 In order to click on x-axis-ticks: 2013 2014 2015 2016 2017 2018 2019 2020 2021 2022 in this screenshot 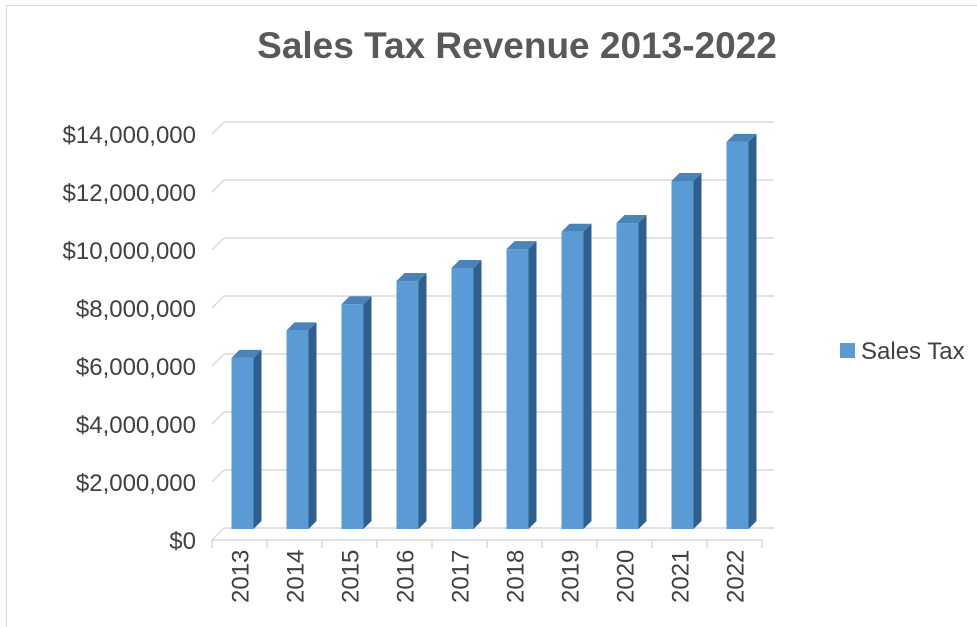, I will do `click(487, 571)`.